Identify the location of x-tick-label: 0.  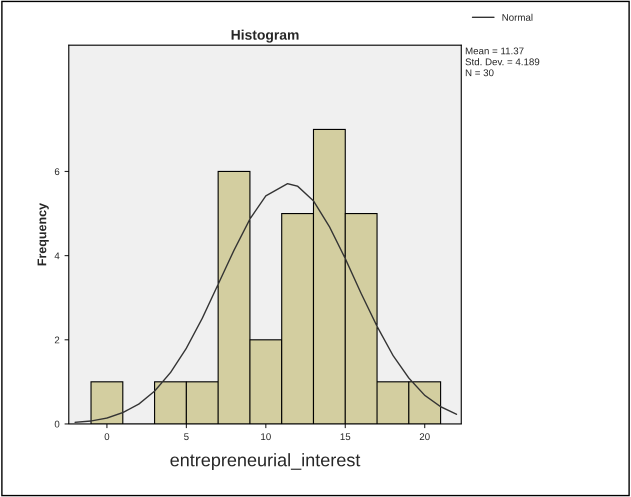
(107, 436).